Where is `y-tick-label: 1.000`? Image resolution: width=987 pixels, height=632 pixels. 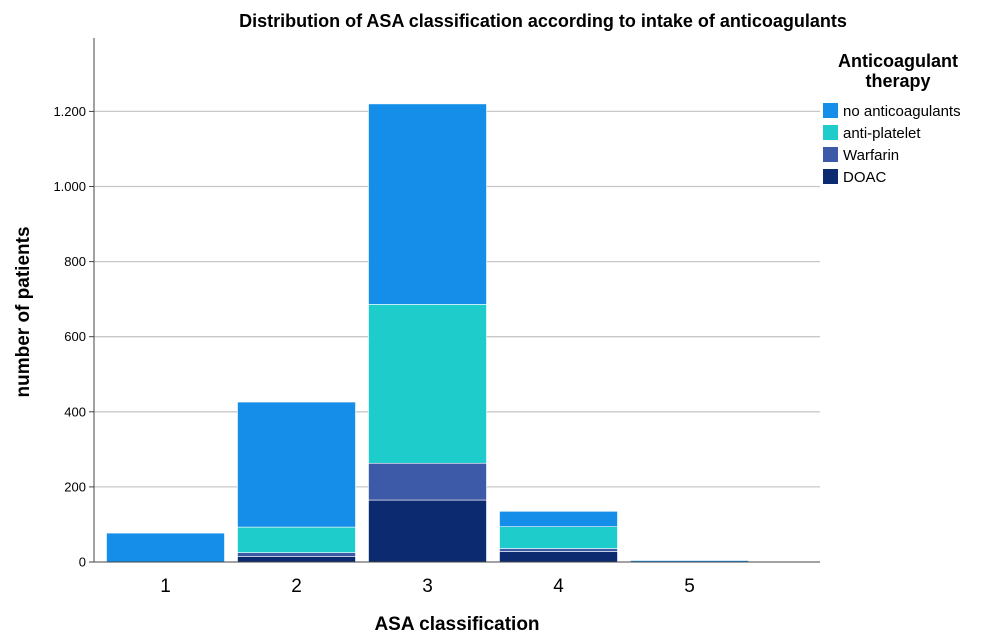
y-tick-label: 1.000 is located at coordinates (69, 186).